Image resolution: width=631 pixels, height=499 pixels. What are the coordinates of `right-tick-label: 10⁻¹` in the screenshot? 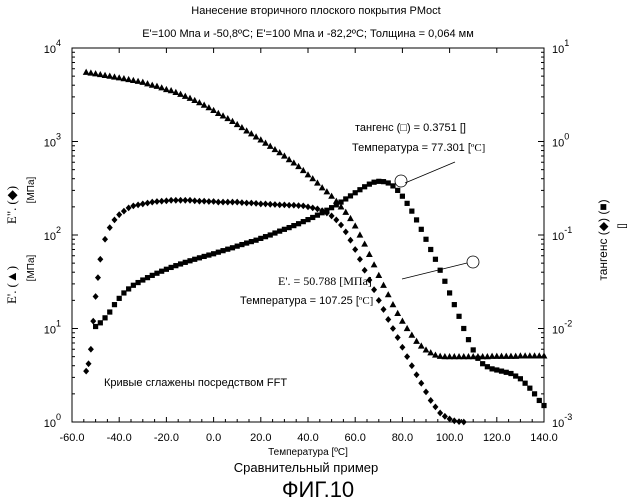 It's located at (562, 234).